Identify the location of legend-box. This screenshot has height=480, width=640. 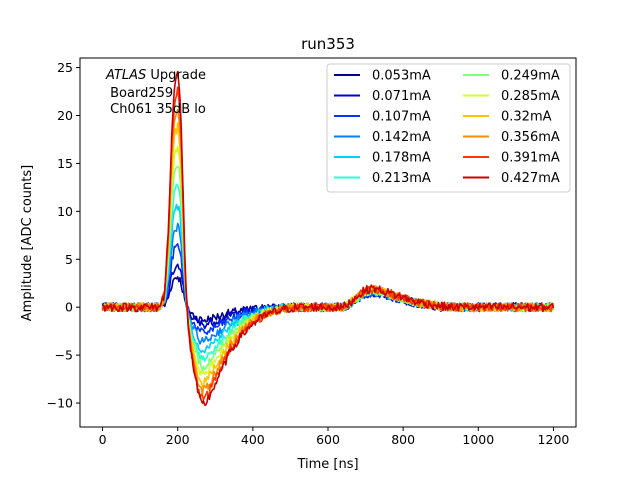
(448, 128).